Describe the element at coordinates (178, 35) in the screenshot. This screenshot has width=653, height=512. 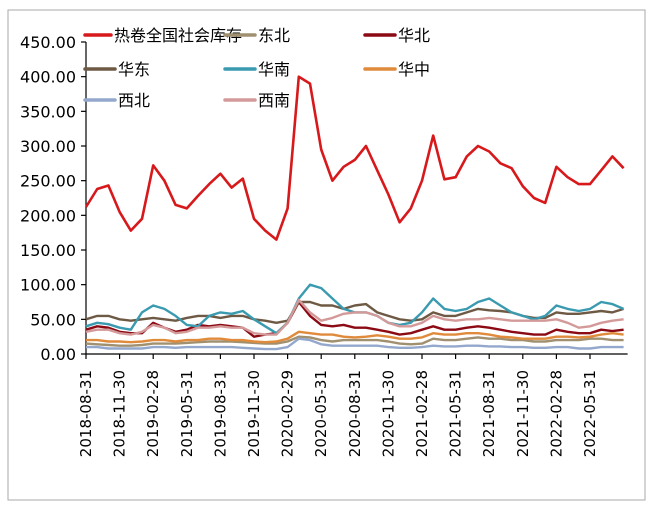
I see `legend-label: 热卷全国社会库存` at that location.